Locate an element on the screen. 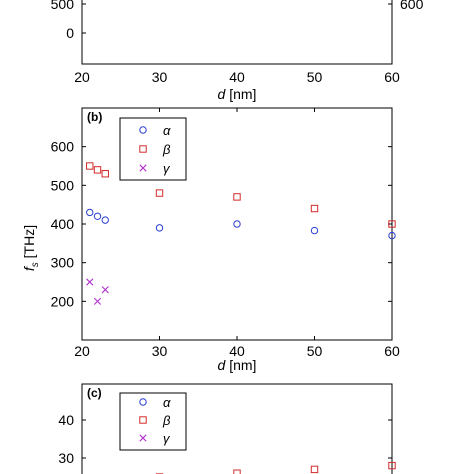 This screenshot has width=474, height=474. panel-a-xtick-label: 20 is located at coordinates (82, 77).